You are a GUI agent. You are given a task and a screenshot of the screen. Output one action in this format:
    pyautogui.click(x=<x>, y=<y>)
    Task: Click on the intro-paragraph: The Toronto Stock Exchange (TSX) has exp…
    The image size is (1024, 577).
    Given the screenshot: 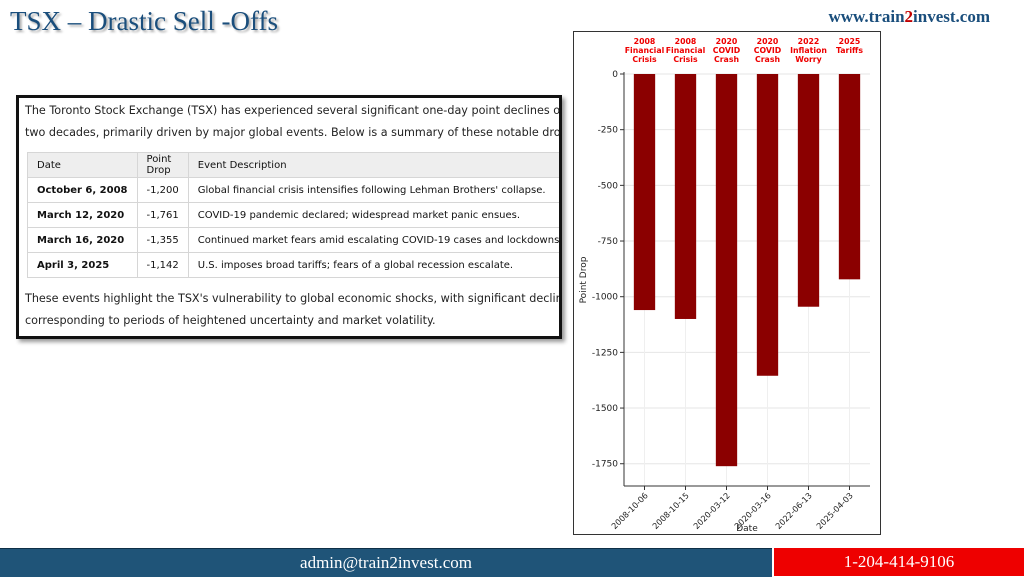 What is the action you would take?
    pyautogui.click(x=293, y=122)
    